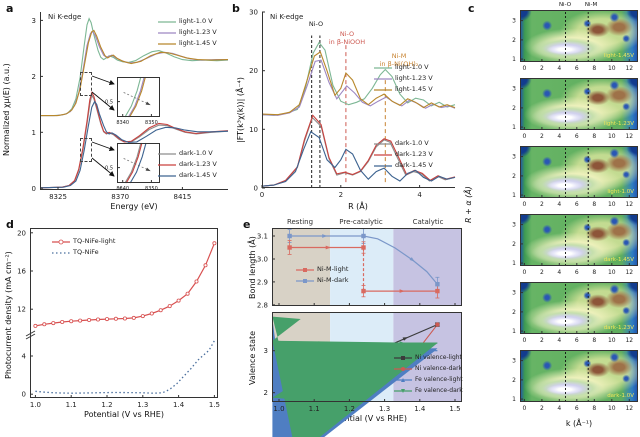 The image size is (640, 437). Describe the element at coordinates (240, 110) in the screenshot. I see `panel-b-ylabel: |FT(k³χ(k))| (Å⁻⁴)` at that location.